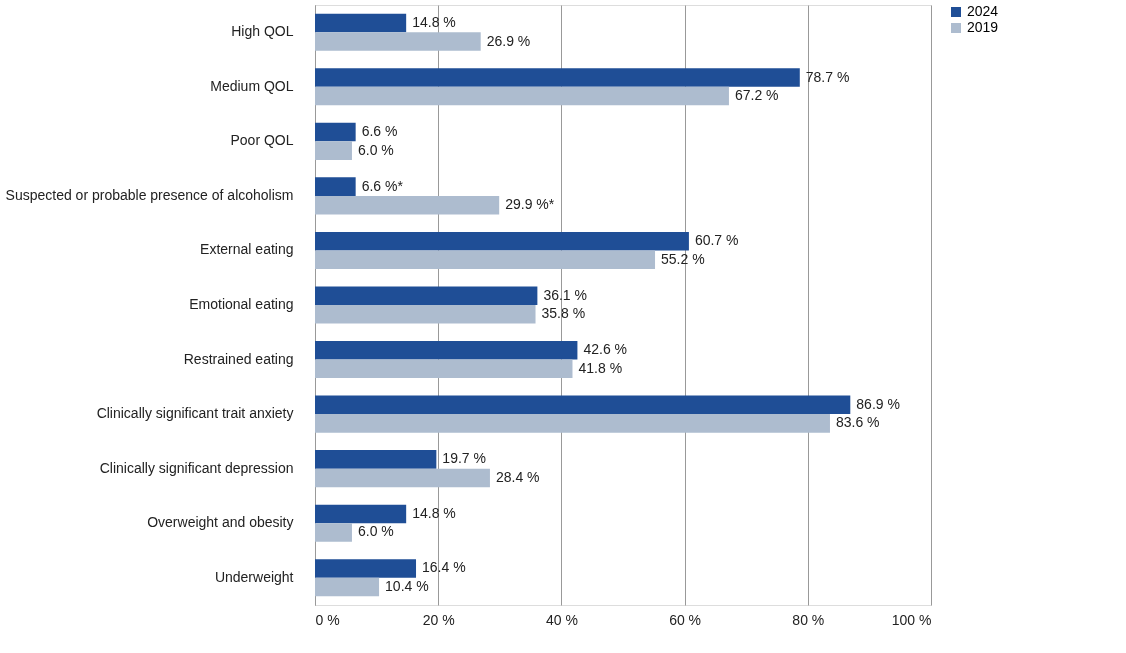 This screenshot has width=1126, height=653. I want to click on y-tick-label: Emotional eating, so click(241, 304).